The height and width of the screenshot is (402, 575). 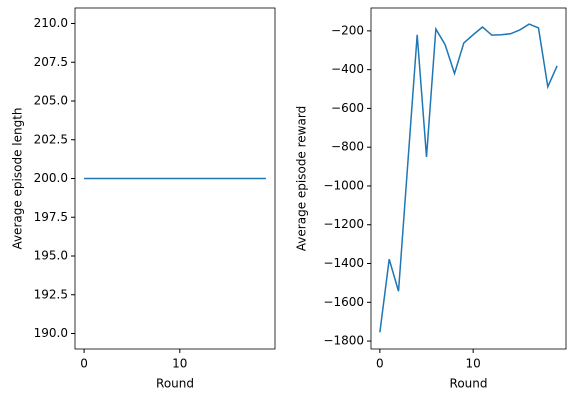 I want to click on y-tick-label: −200, so click(x=347, y=30).